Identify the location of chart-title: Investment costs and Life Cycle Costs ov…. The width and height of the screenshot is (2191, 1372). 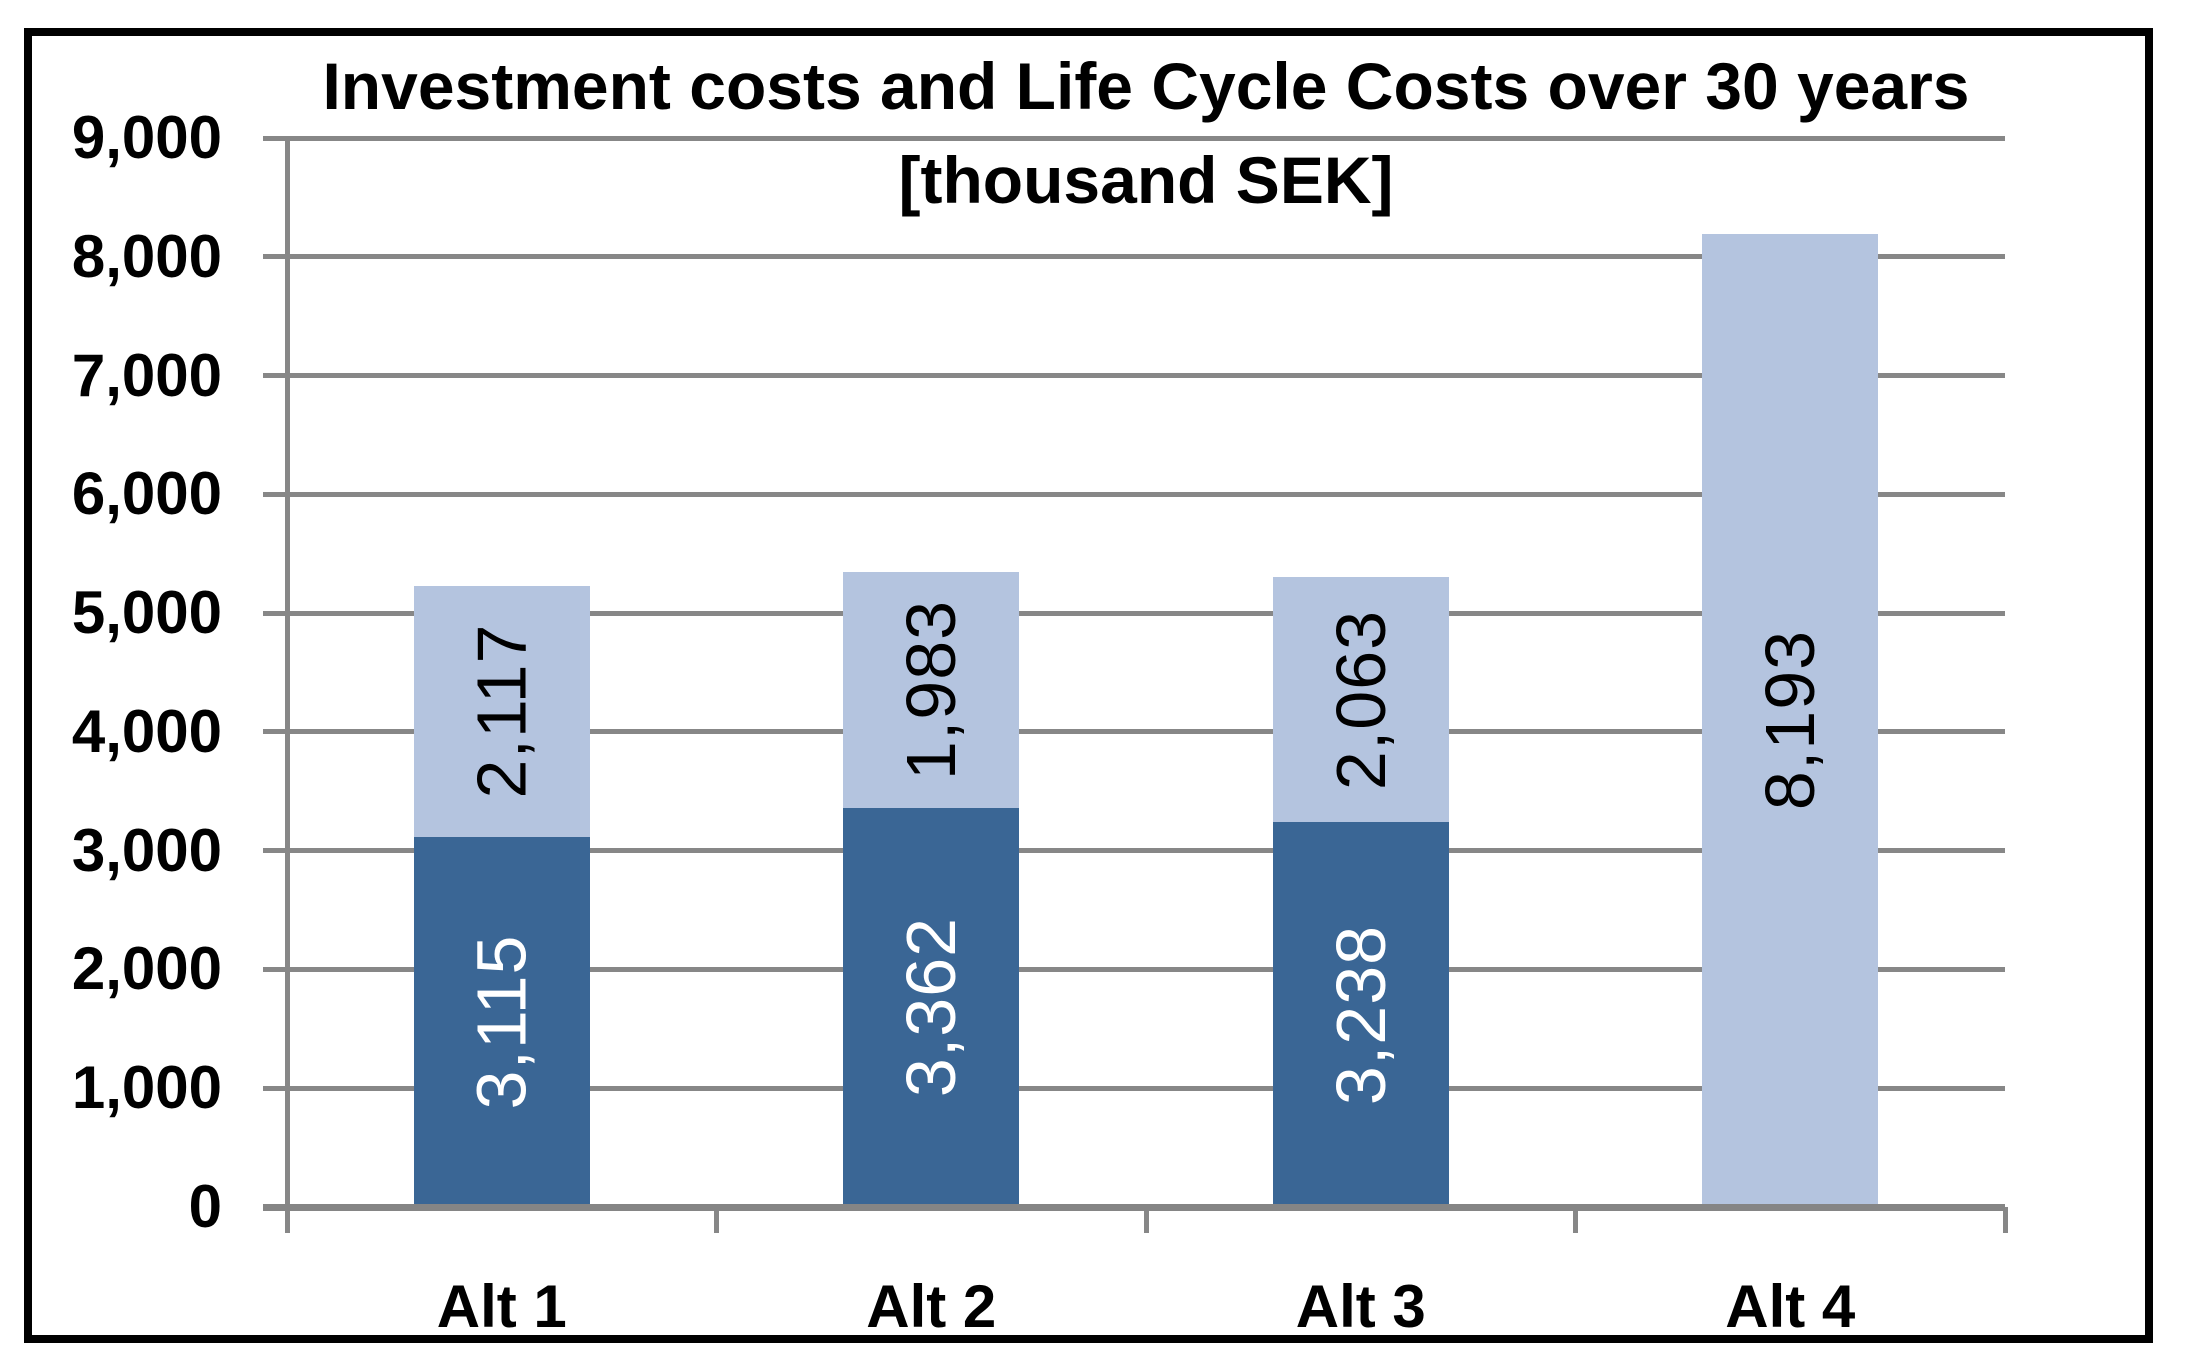
(1146, 133).